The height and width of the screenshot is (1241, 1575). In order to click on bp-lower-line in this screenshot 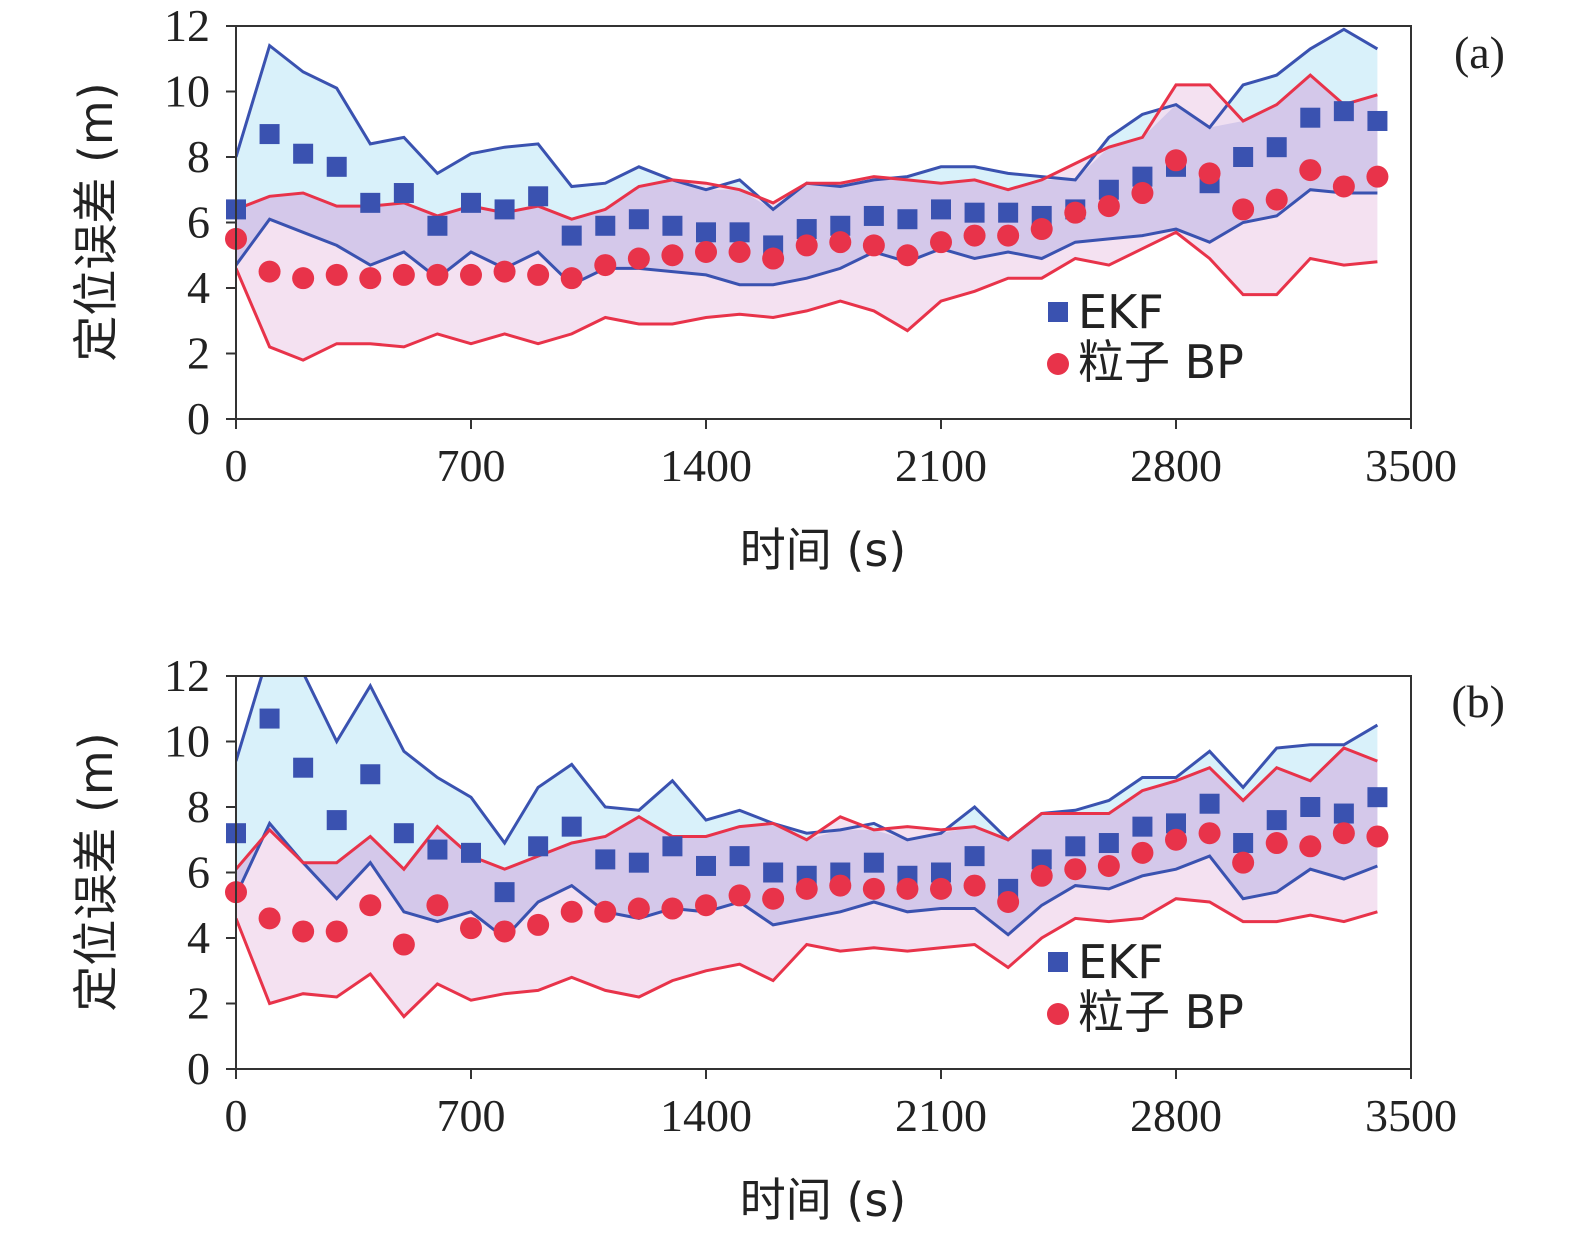, I will do `click(807, 296)`.